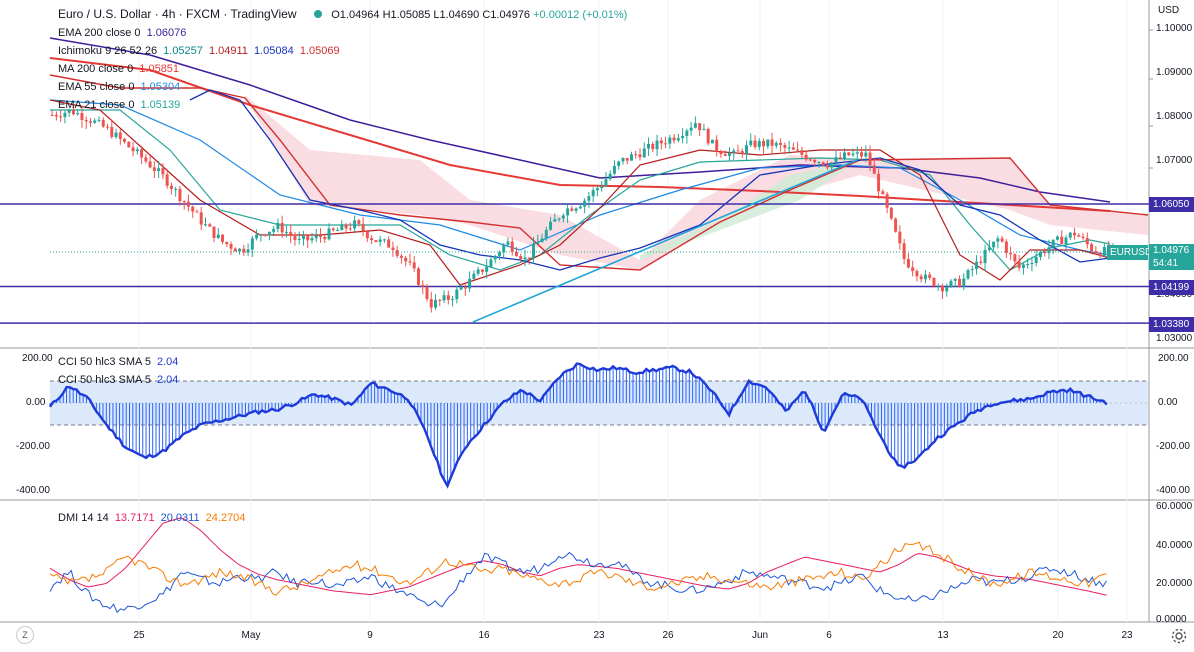 The height and width of the screenshot is (652, 1194). Describe the element at coordinates (1171, 257) in the screenshot. I see `last-price-tag: 1.04976 54:41` at that location.